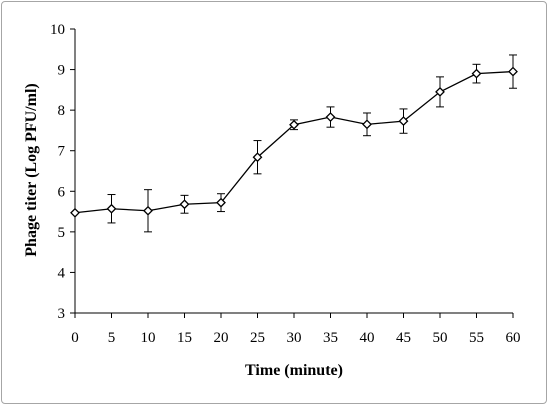  I want to click on x-axis-title: Time (minute), so click(294, 370).